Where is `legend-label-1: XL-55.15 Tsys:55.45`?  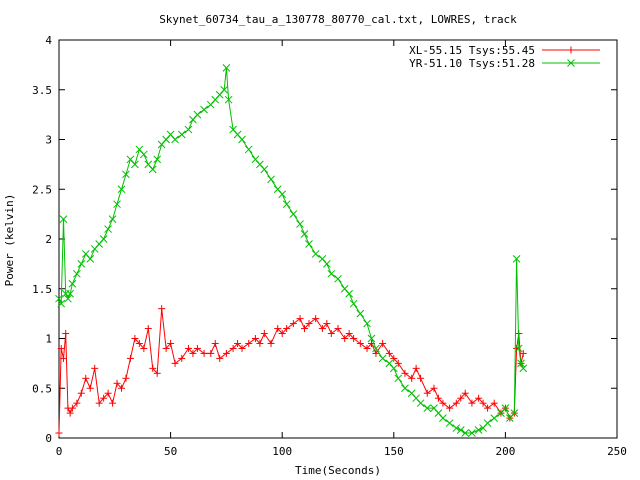
legend-label-1: XL-55.15 Tsys:55.45 is located at coordinates (472, 50).